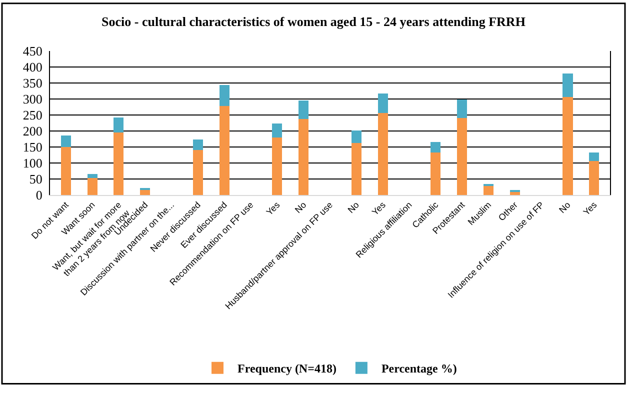  Describe the element at coordinates (32, 147) in the screenshot. I see `y-tick-label: 150` at that location.